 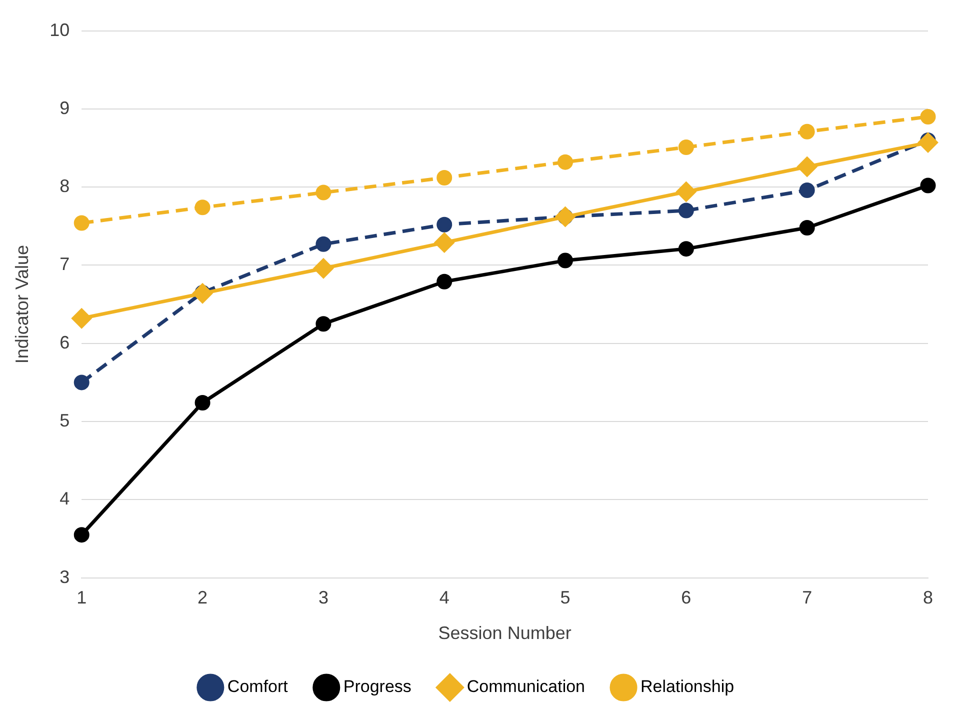 What do you see at coordinates (65, 576) in the screenshot?
I see `y-tick-label: 3` at bounding box center [65, 576].